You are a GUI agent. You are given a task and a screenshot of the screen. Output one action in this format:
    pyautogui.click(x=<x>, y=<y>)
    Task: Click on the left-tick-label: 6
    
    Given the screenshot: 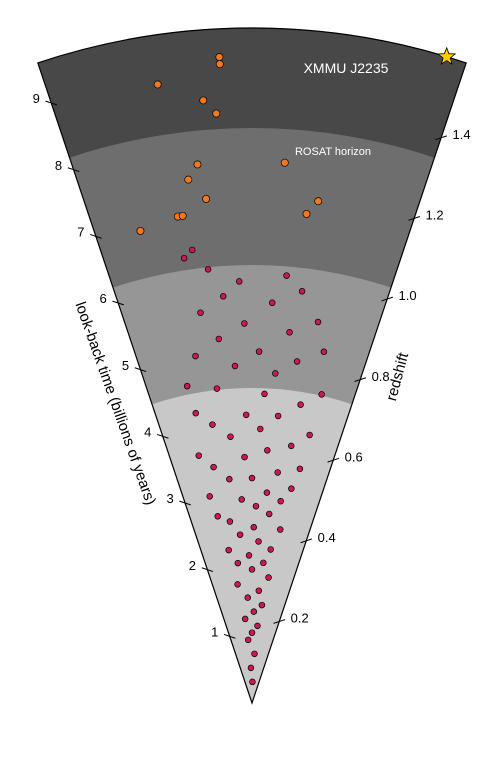 What is the action you would take?
    pyautogui.click(x=103, y=298)
    